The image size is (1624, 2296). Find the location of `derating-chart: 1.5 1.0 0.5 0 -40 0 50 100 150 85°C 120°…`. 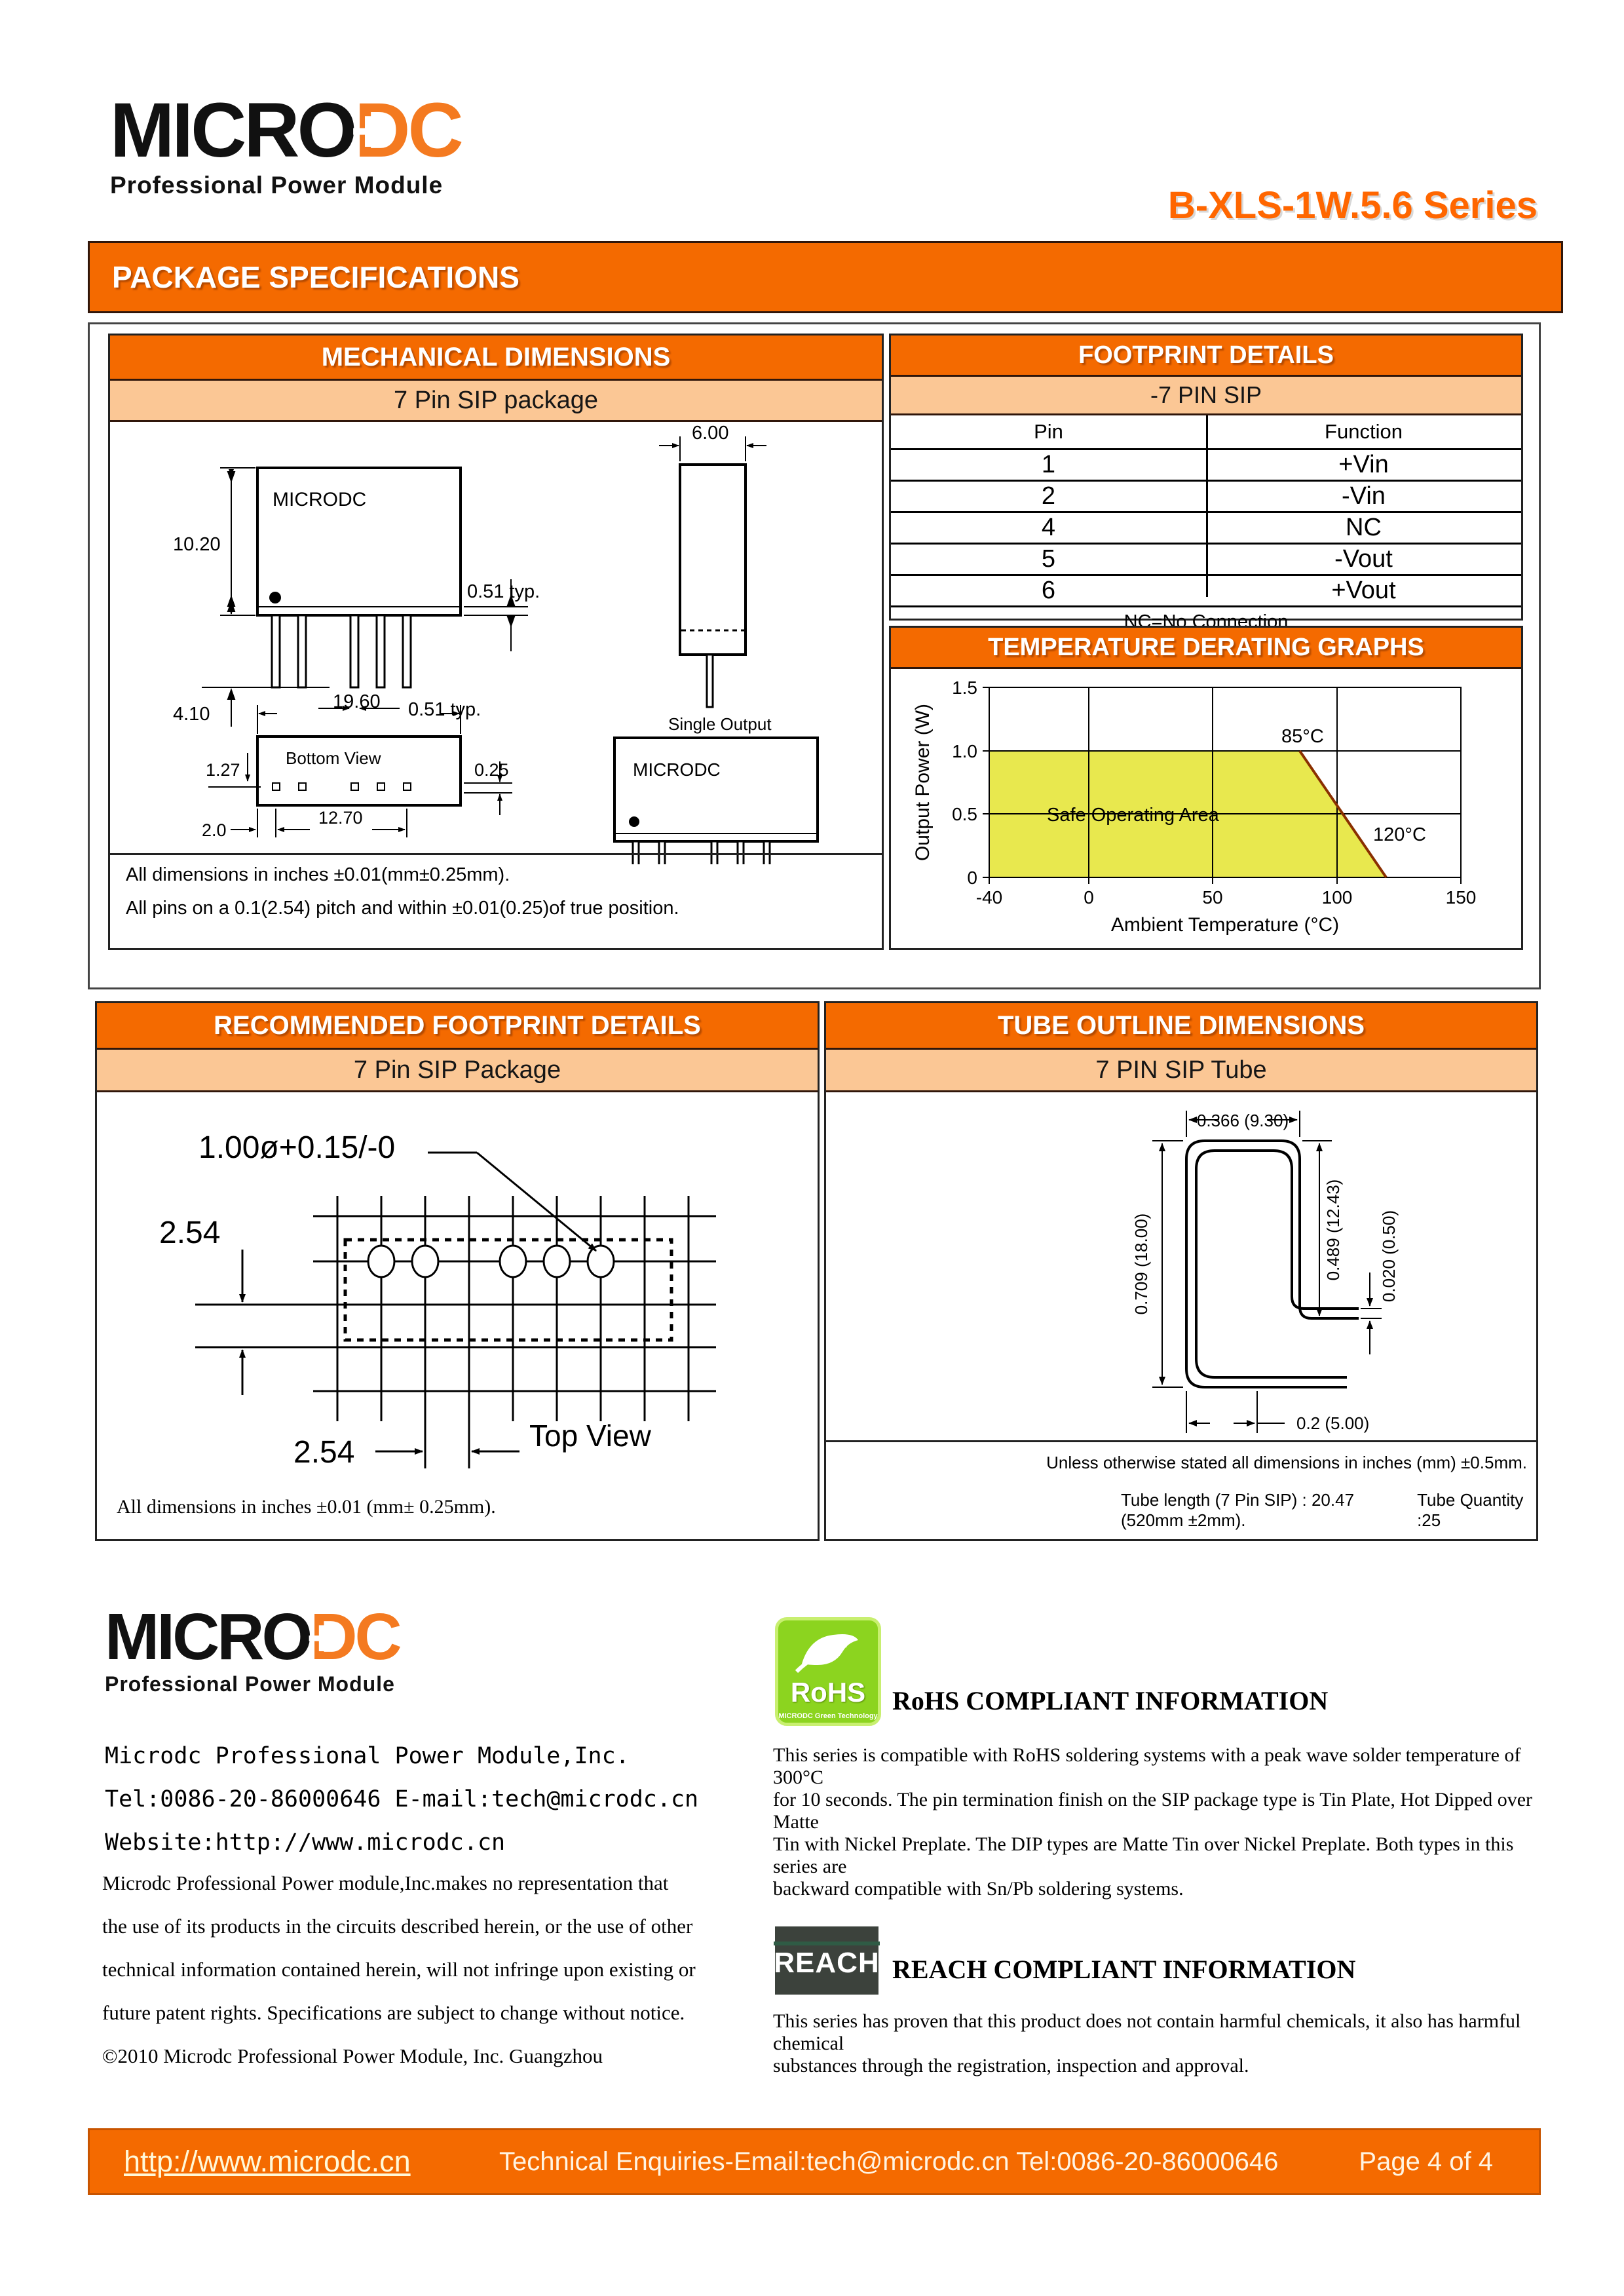

derating-chart: 1.5 1.0 0.5 0 -40 0 50 100 150 85°C 120°… is located at coordinates (1194, 807).